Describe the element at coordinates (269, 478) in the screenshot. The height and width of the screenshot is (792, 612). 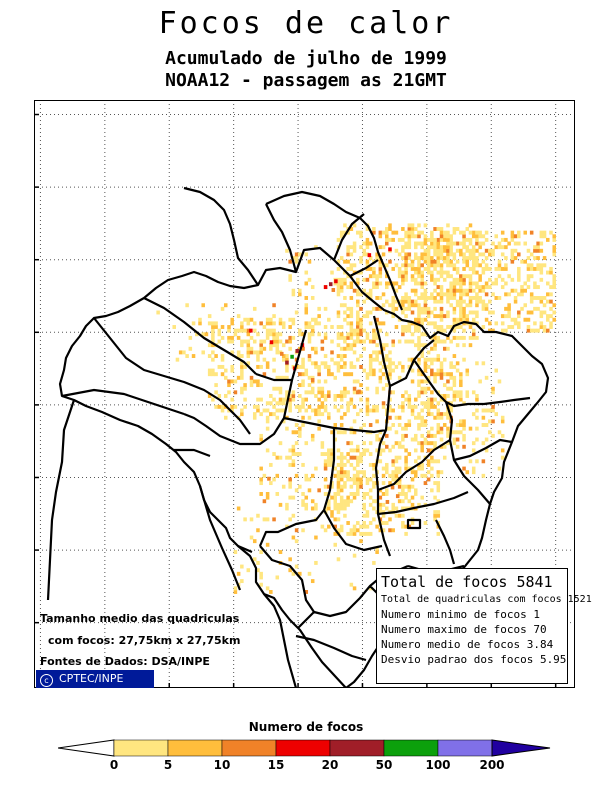
I see `hotspot-cell-strong` at that location.